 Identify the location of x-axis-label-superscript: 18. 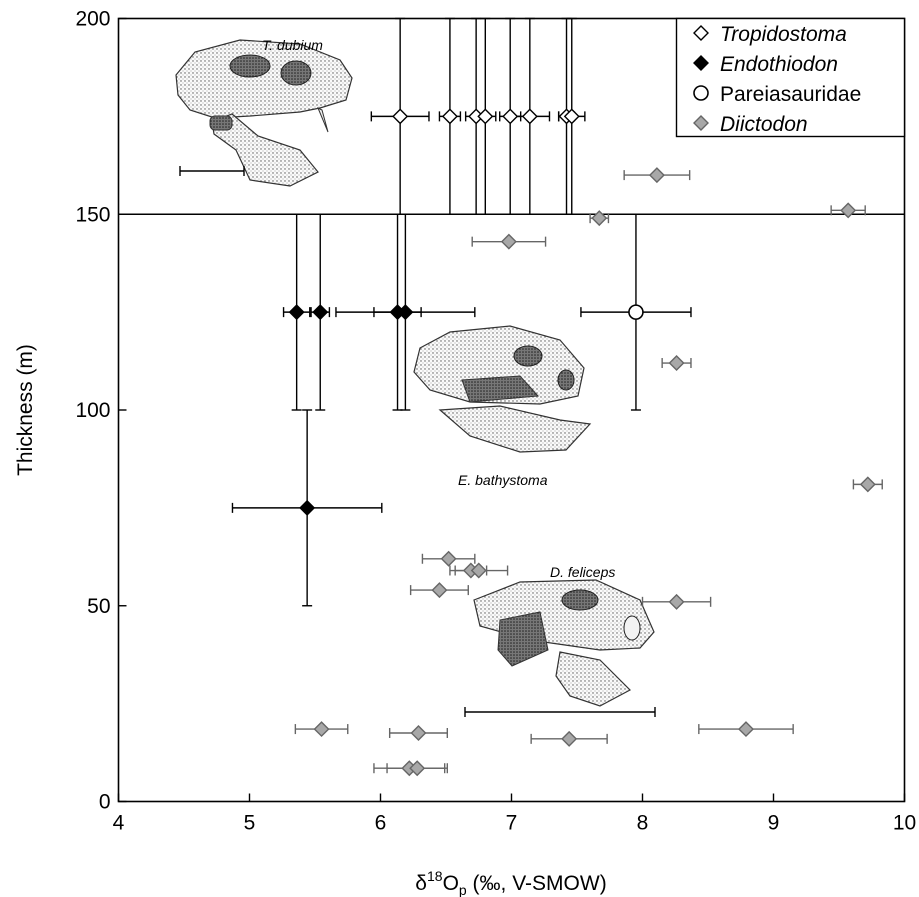
(435, 876).